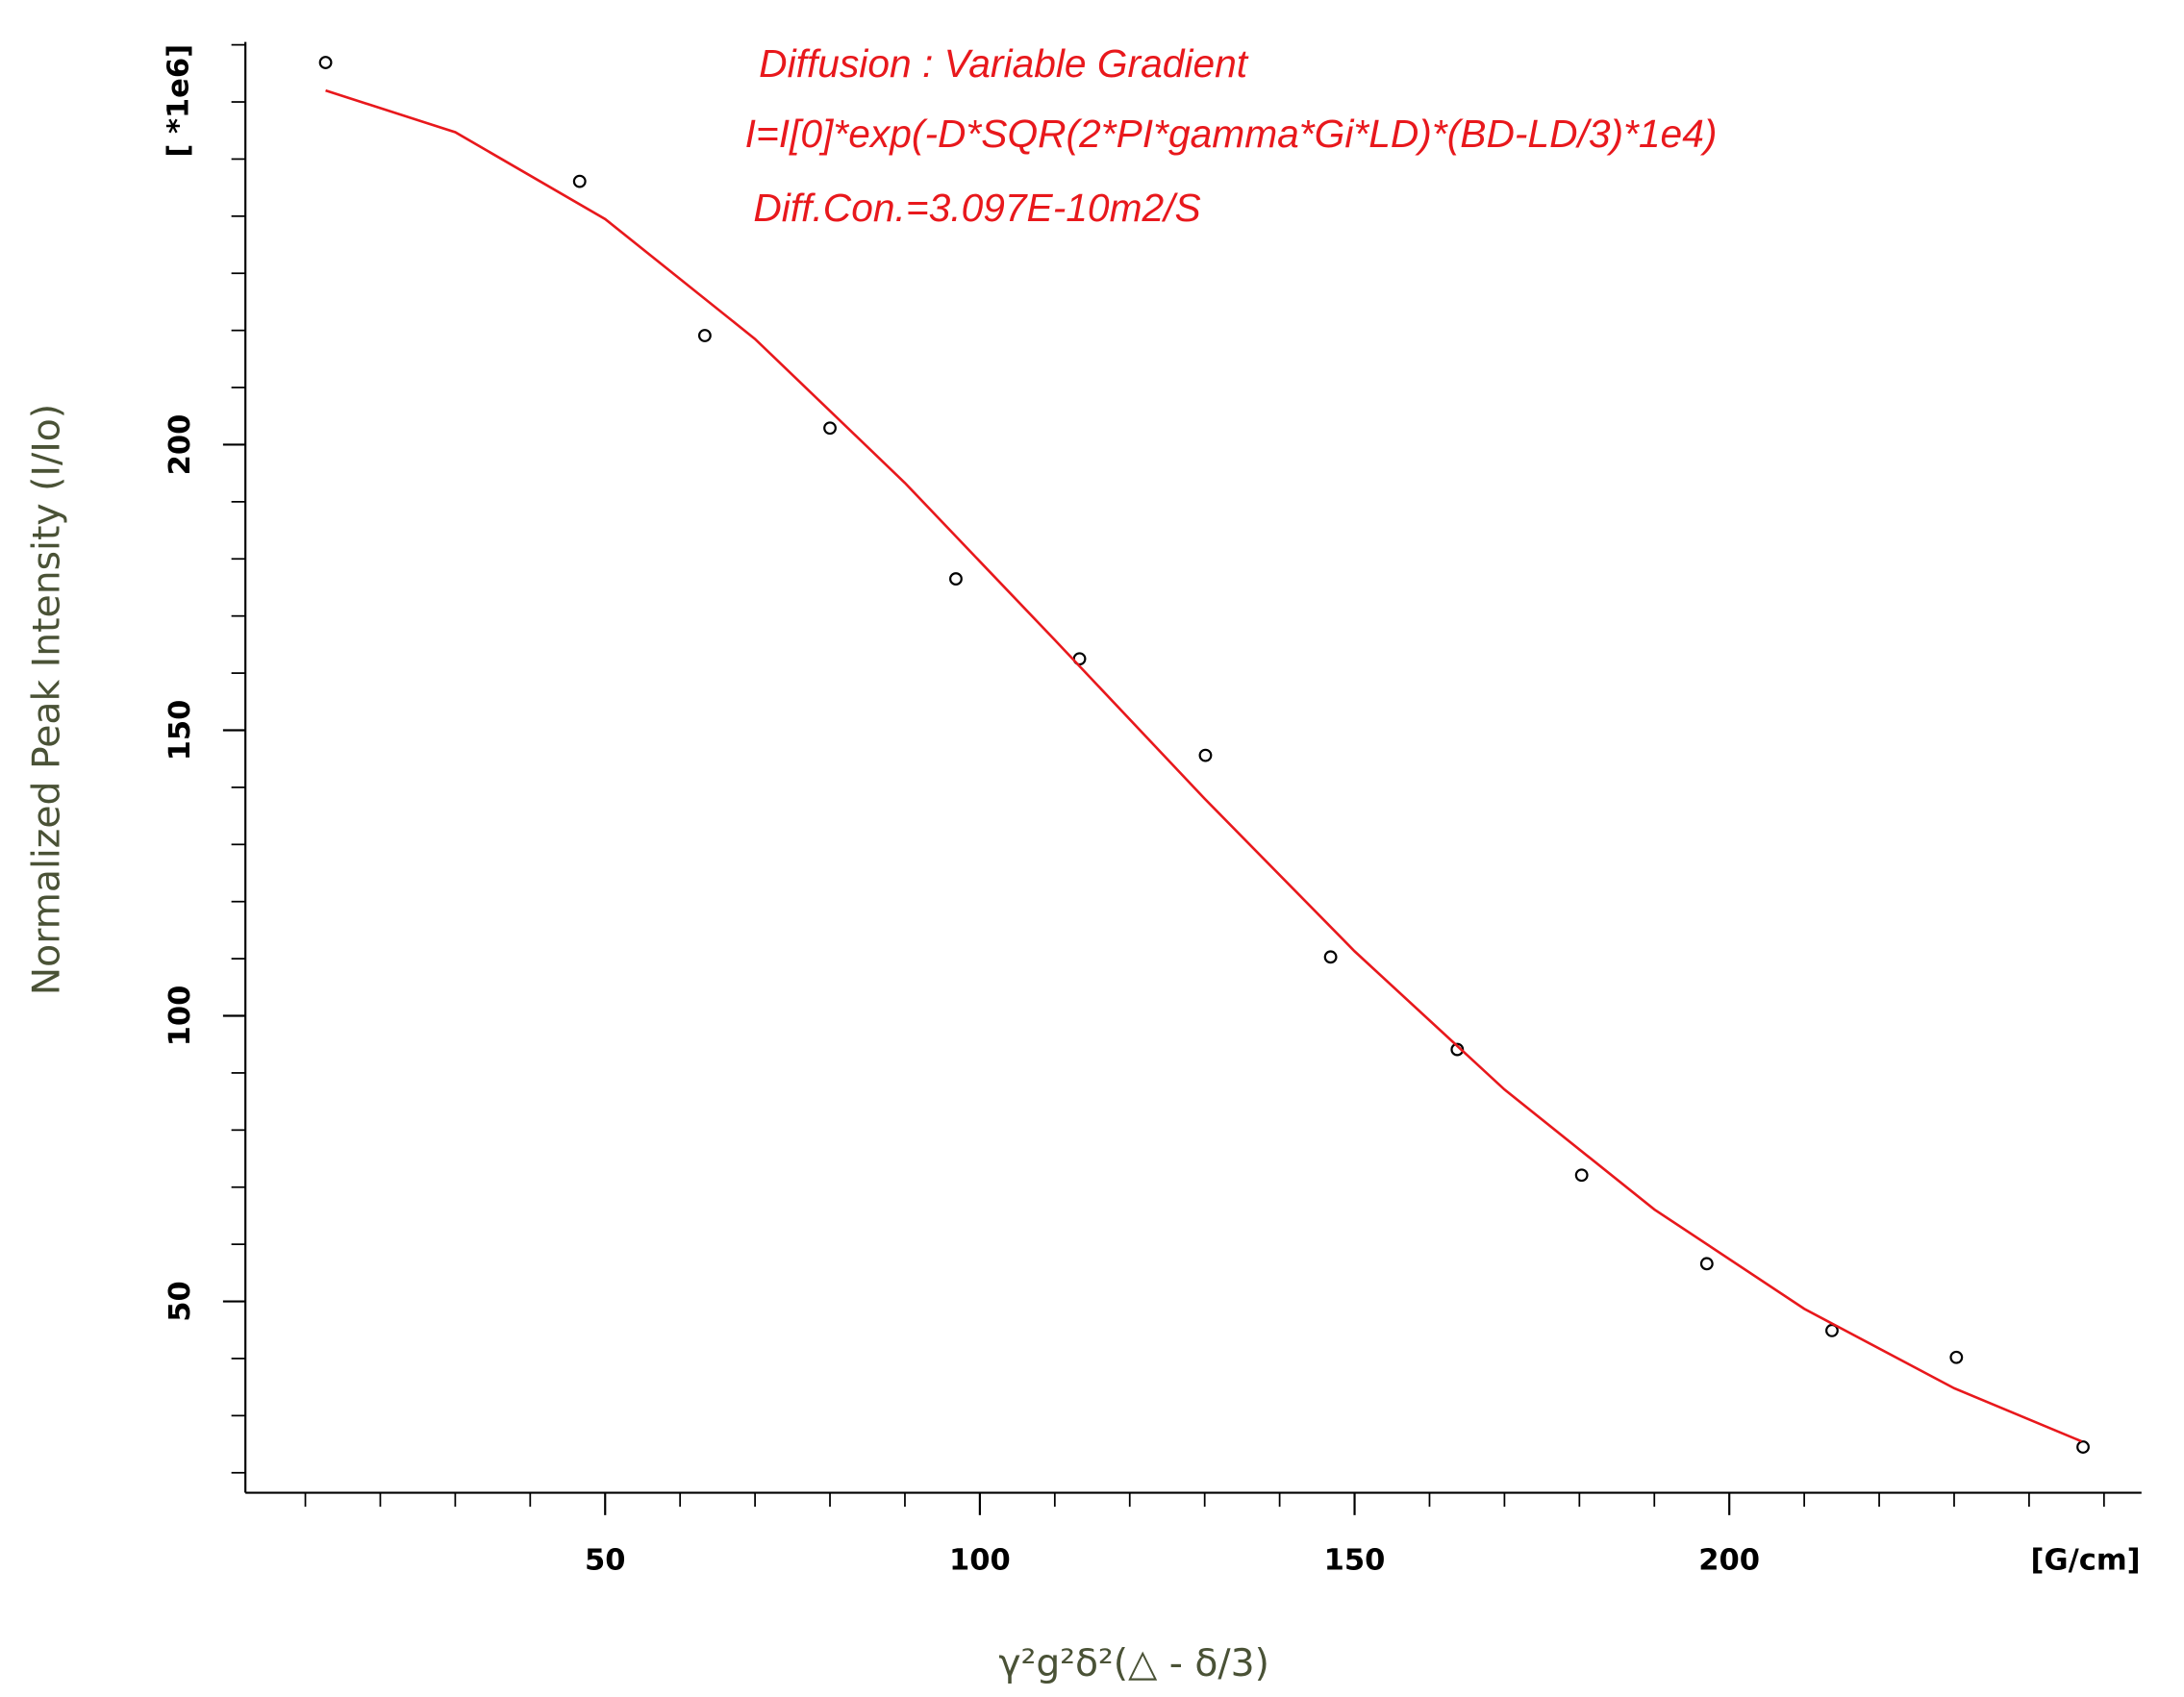  What do you see at coordinates (1355, 1561) in the screenshot?
I see `x-tick-label: 150` at bounding box center [1355, 1561].